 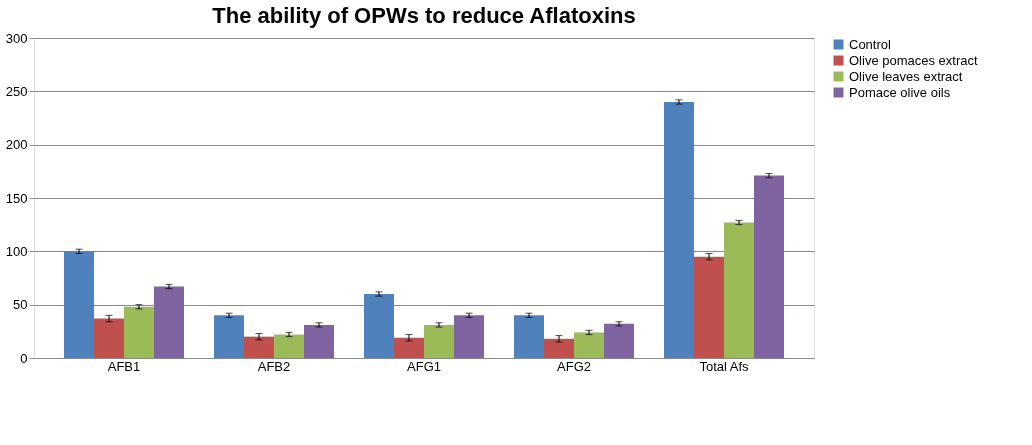 I want to click on legend-label: Pomace olive oils, so click(x=900, y=92).